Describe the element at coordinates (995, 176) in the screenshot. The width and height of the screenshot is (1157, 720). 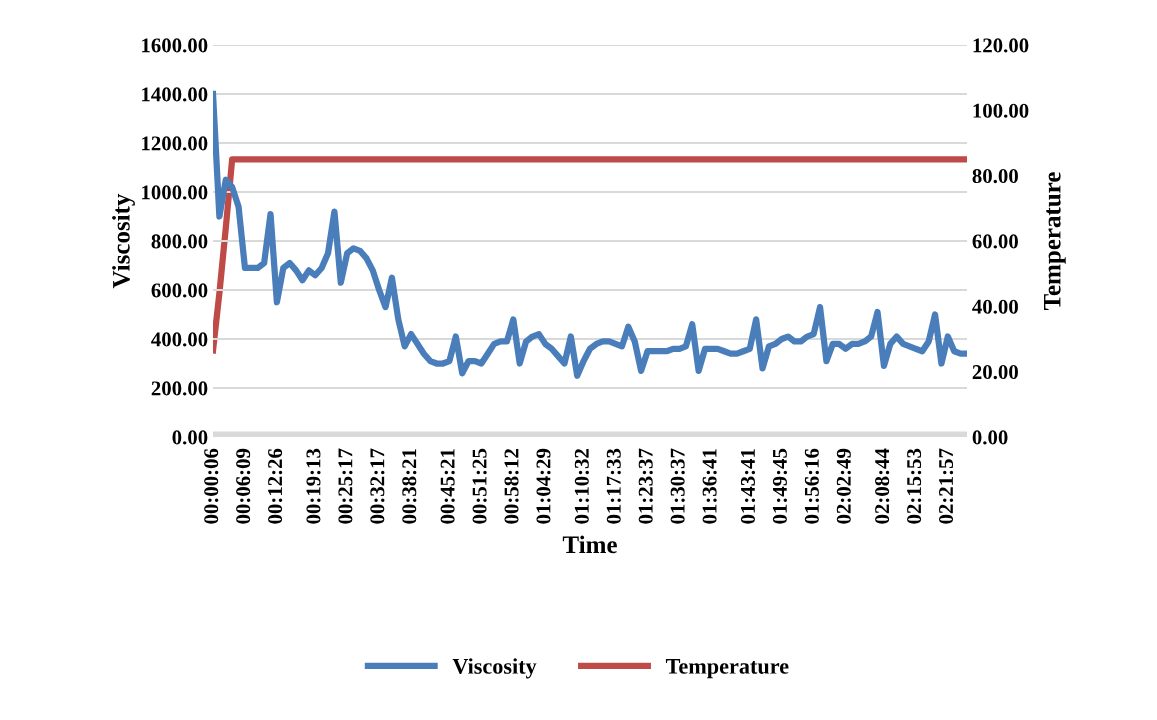
I see `y2-tick-label: 80.00` at that location.